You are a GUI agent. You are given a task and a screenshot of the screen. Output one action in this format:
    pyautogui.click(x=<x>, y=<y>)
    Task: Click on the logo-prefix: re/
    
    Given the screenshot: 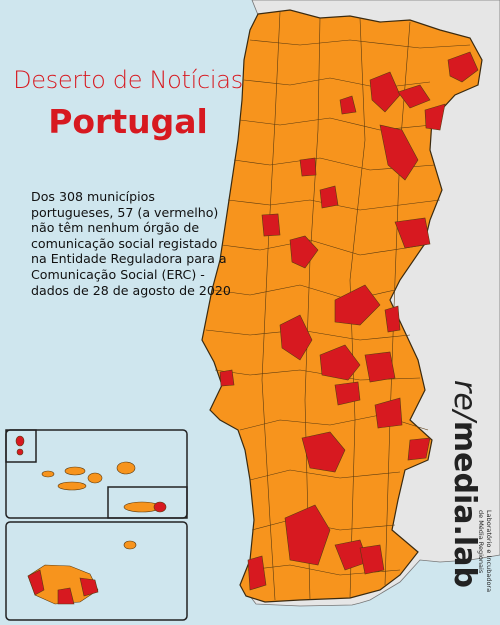 What is the action you would take?
    pyautogui.click(x=464, y=400)
    